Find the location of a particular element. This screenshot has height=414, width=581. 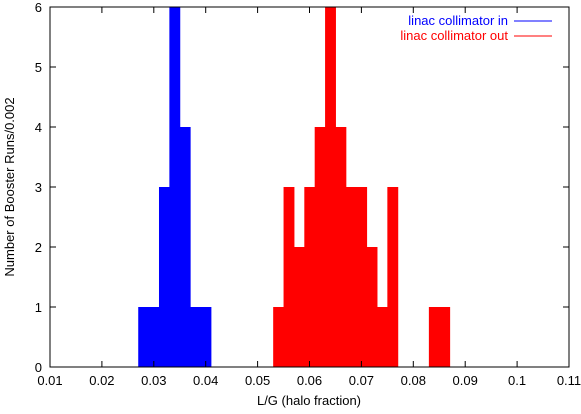

x-tick-label: 0.01 is located at coordinates (49, 380).